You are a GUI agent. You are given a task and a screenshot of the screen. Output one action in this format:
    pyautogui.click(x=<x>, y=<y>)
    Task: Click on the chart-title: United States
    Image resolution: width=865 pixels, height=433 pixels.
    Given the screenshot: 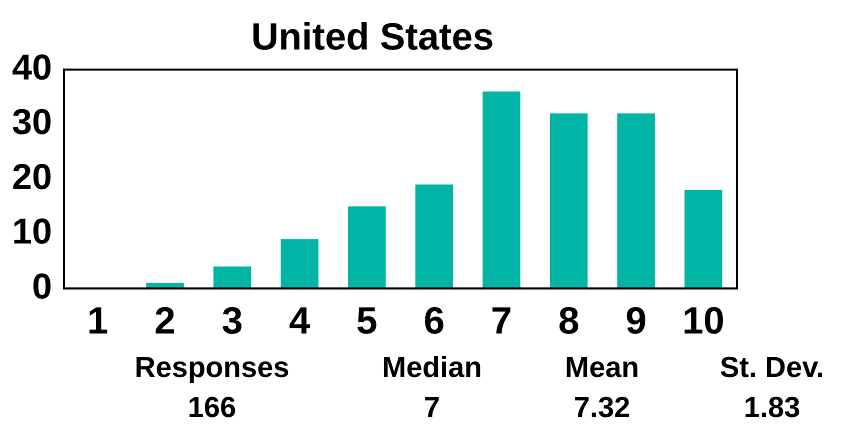 What is the action you would take?
    pyautogui.click(x=372, y=37)
    